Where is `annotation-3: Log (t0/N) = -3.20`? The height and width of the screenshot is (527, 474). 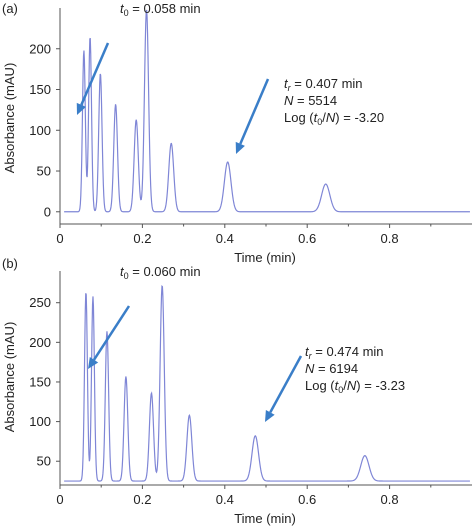
annotation-3: Log (t0/N) = -3.20 is located at coordinates (334, 118).